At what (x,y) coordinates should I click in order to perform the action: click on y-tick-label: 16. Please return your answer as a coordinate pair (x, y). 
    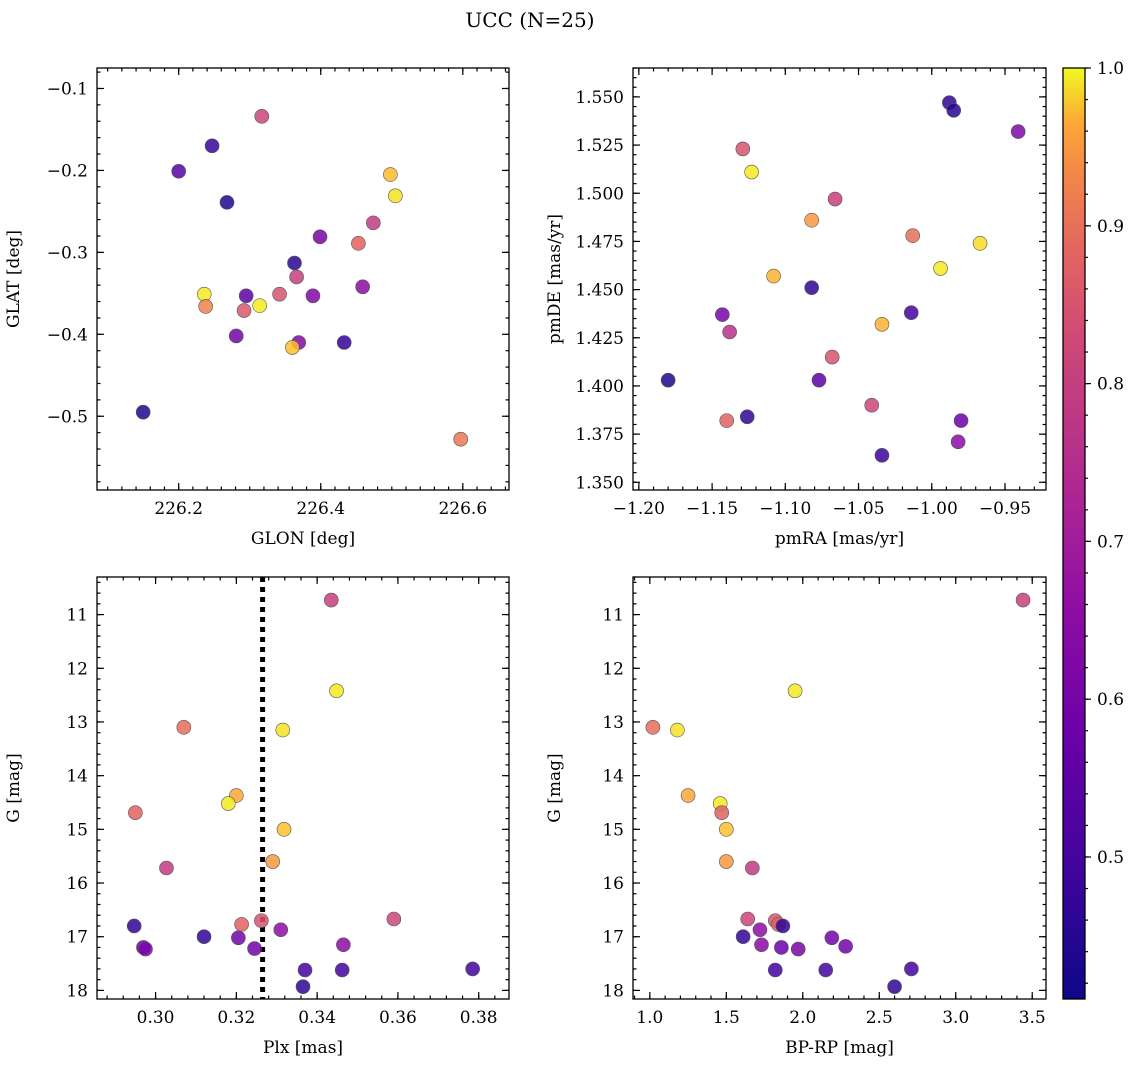
    Looking at the image, I should click on (77, 884).